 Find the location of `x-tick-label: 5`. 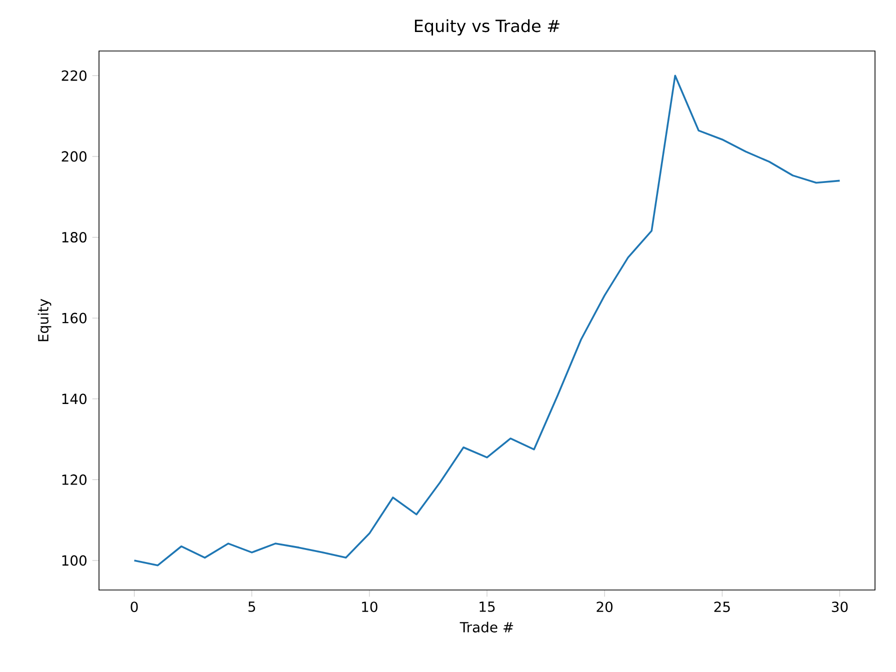

x-tick-label: 5 is located at coordinates (252, 607).